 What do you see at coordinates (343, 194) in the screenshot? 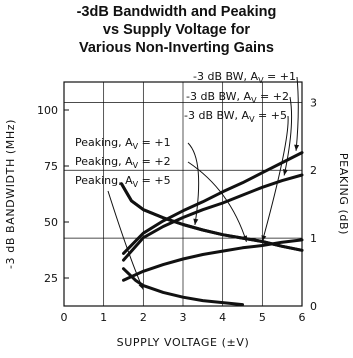
I see `y-axis-right-label: PEAKING (dB)` at bounding box center [343, 194].